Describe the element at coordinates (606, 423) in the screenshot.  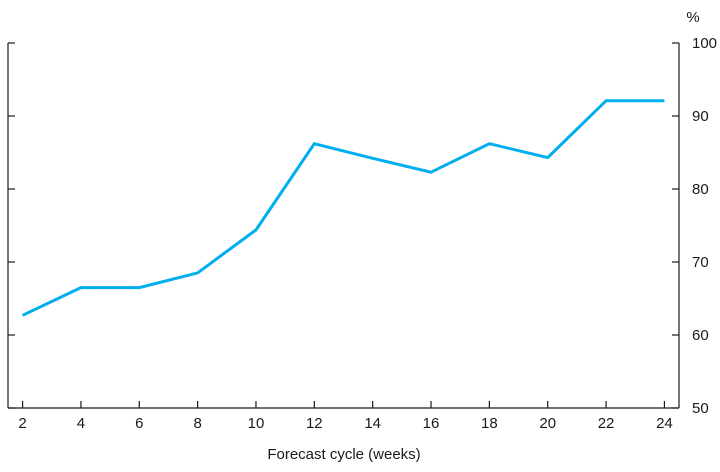
I see `x-tick-label: 22` at that location.